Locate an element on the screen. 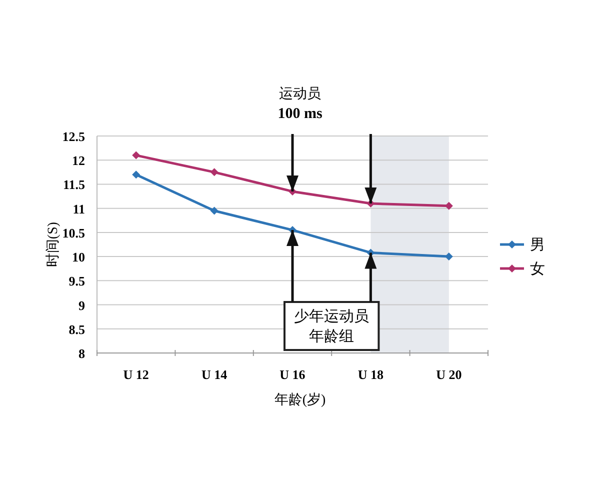  y-tick-label: 12 is located at coordinates (78, 160).